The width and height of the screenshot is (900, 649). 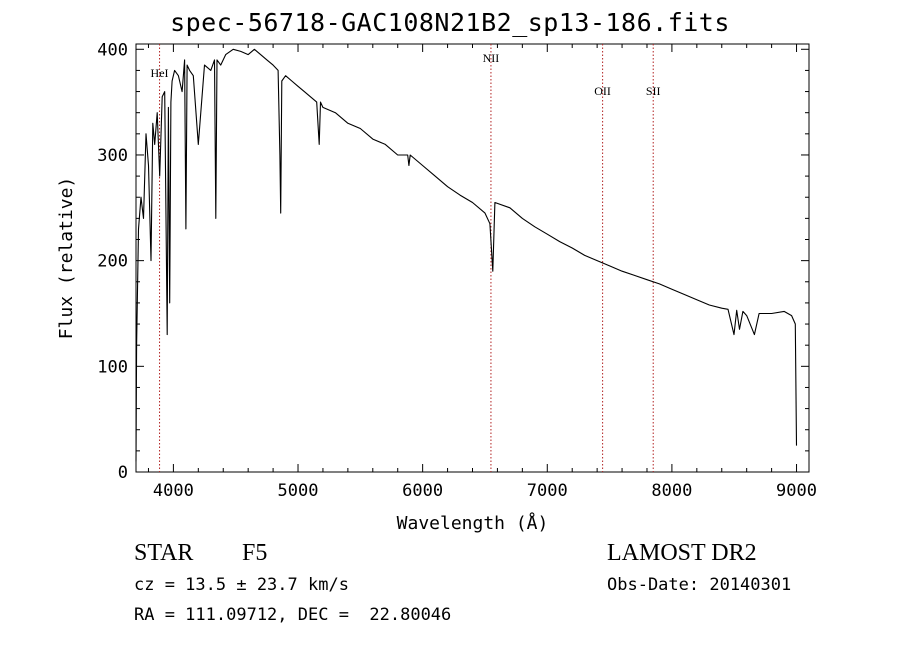 What do you see at coordinates (491, 58) in the screenshot?
I see `line-marker-label: NII` at bounding box center [491, 58].